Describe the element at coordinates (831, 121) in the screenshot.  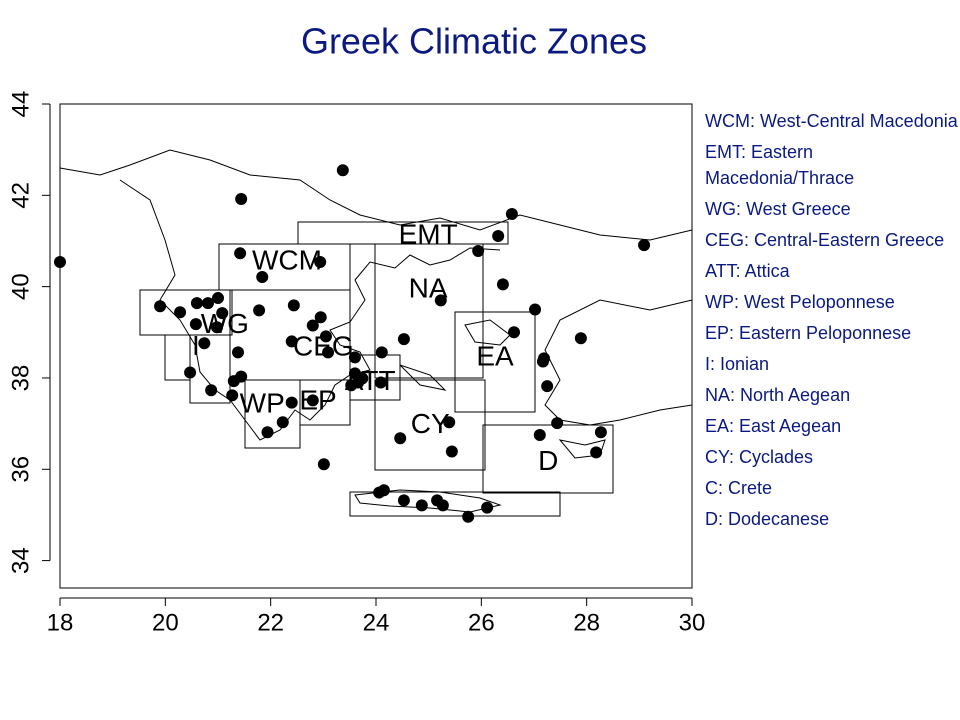
I see `legend-entry: WCM: West-Central Macedonia` at that location.